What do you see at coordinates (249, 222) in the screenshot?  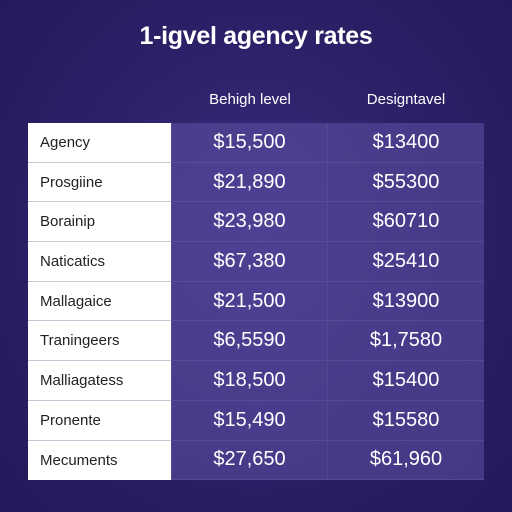 I see `value-cell: $23,980` at bounding box center [249, 222].